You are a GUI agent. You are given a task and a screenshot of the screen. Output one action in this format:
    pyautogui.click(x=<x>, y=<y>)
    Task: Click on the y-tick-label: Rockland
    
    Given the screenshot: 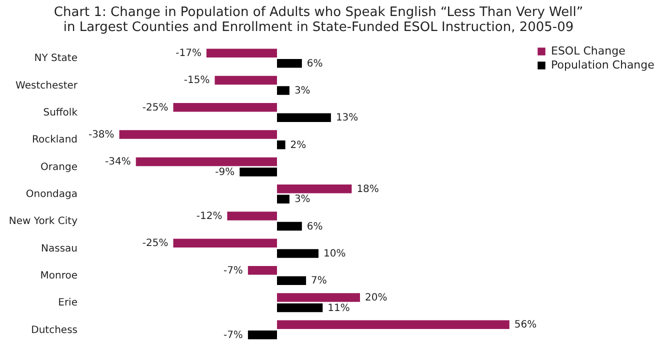 What is the action you would take?
    pyautogui.click(x=55, y=140)
    